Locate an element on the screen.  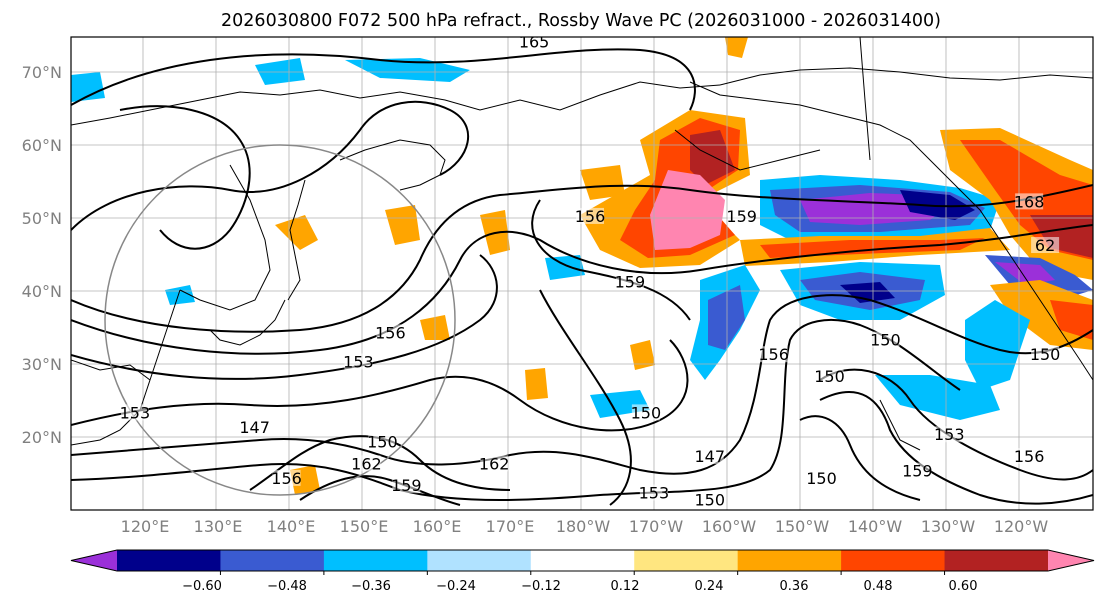
colorbar-extend-low is located at coordinates (94, 560).